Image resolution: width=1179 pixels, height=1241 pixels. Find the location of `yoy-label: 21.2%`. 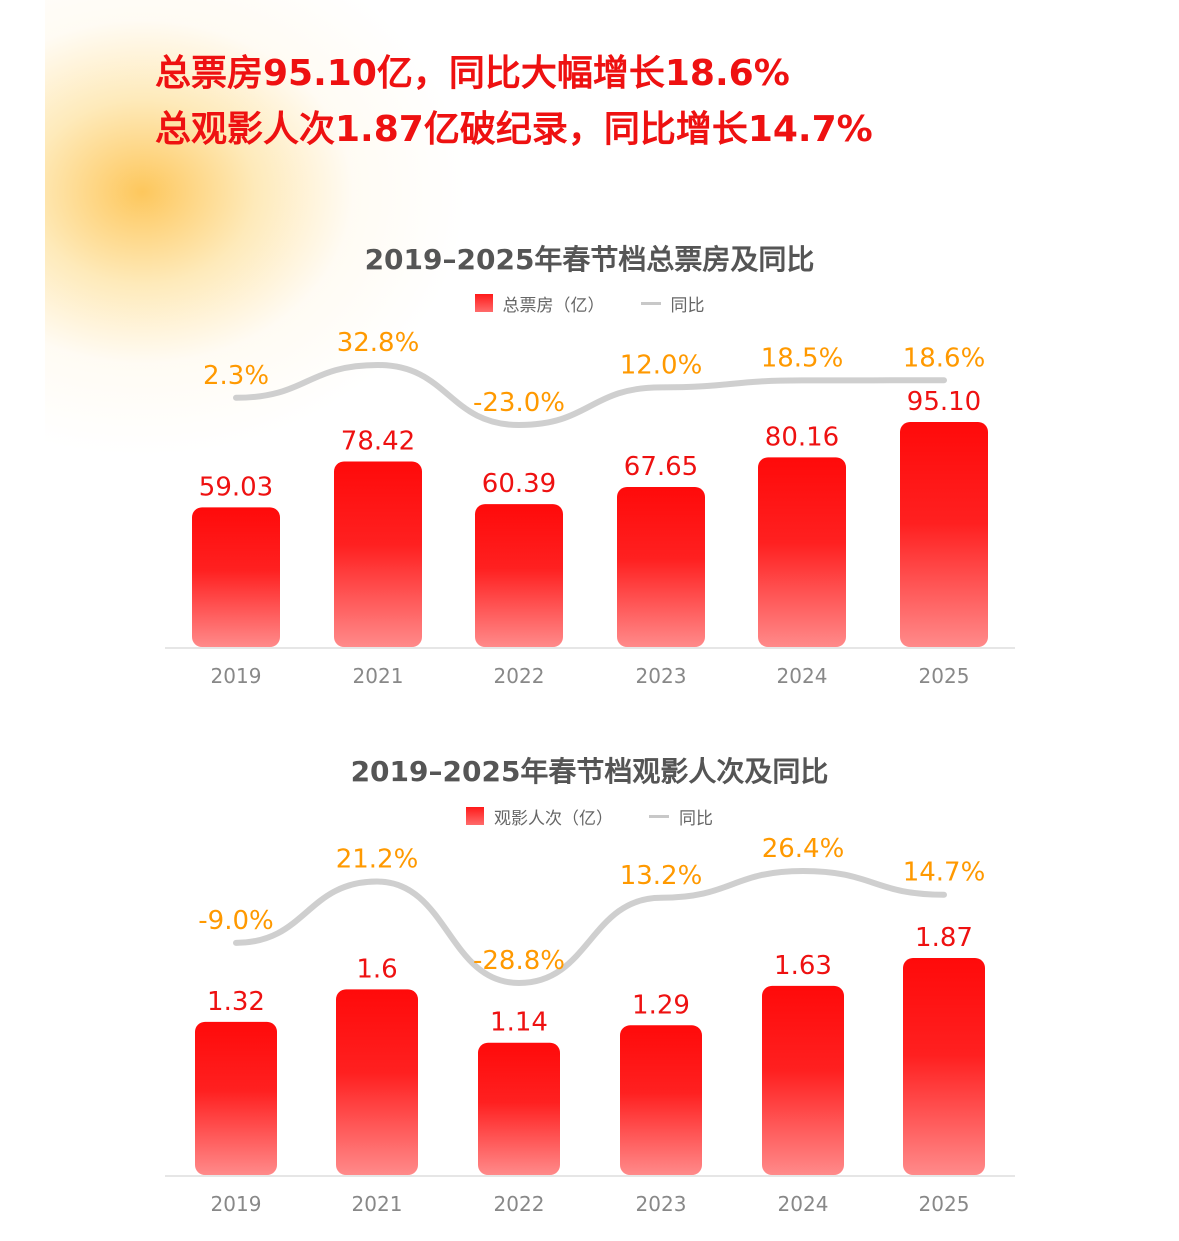

yoy-label: 21.2% is located at coordinates (377, 860).